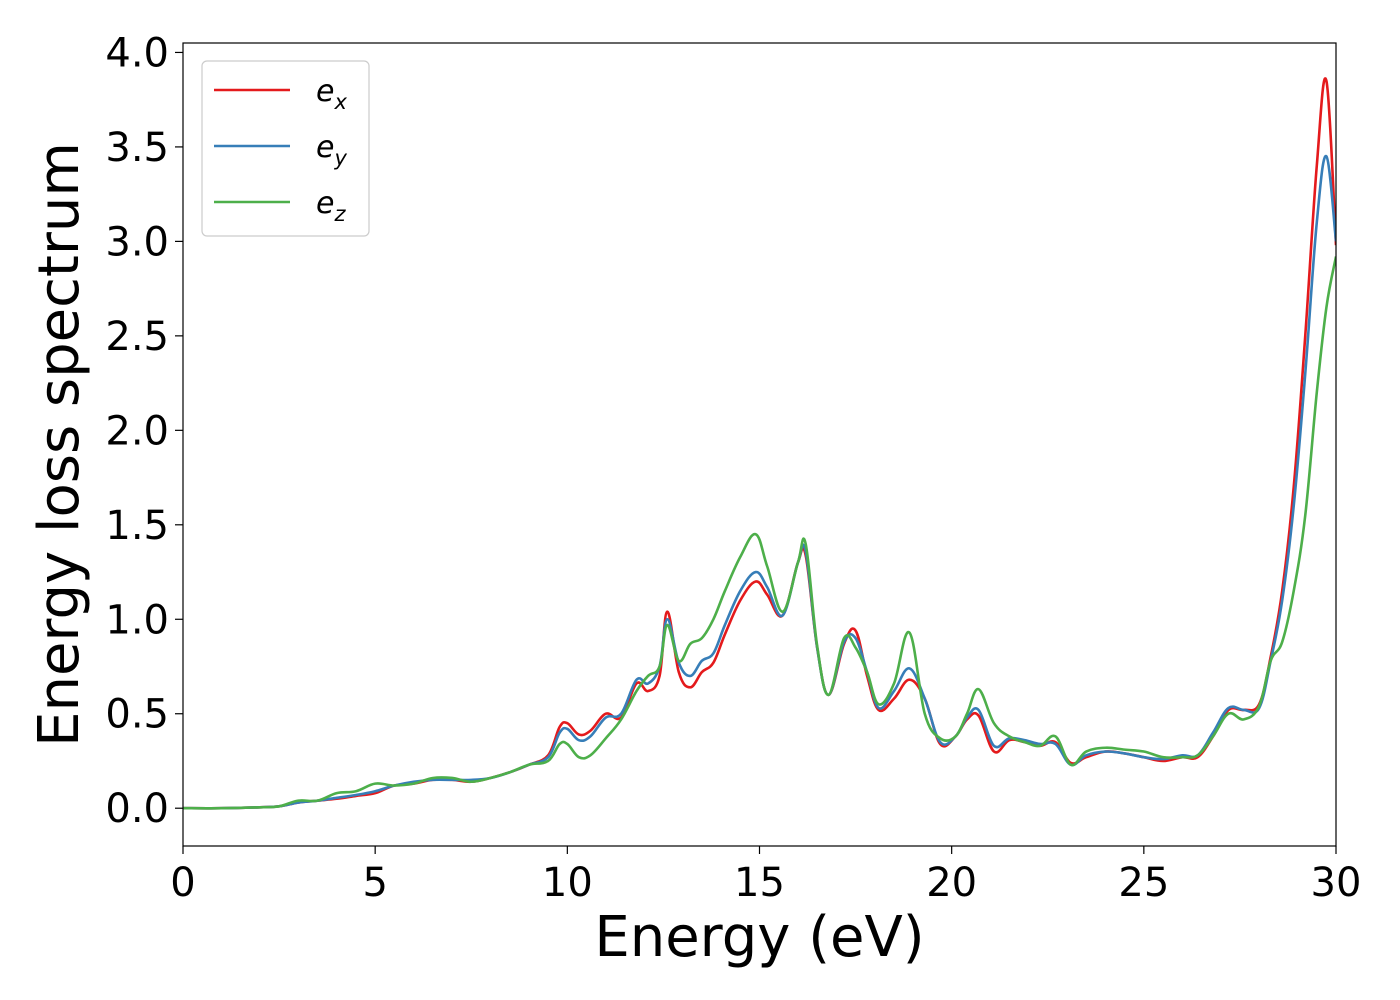 Image resolution: width=1400 pixels, height=1000 pixels. What do you see at coordinates (182, 883) in the screenshot?
I see `x-tick-label-0: 0` at bounding box center [182, 883].